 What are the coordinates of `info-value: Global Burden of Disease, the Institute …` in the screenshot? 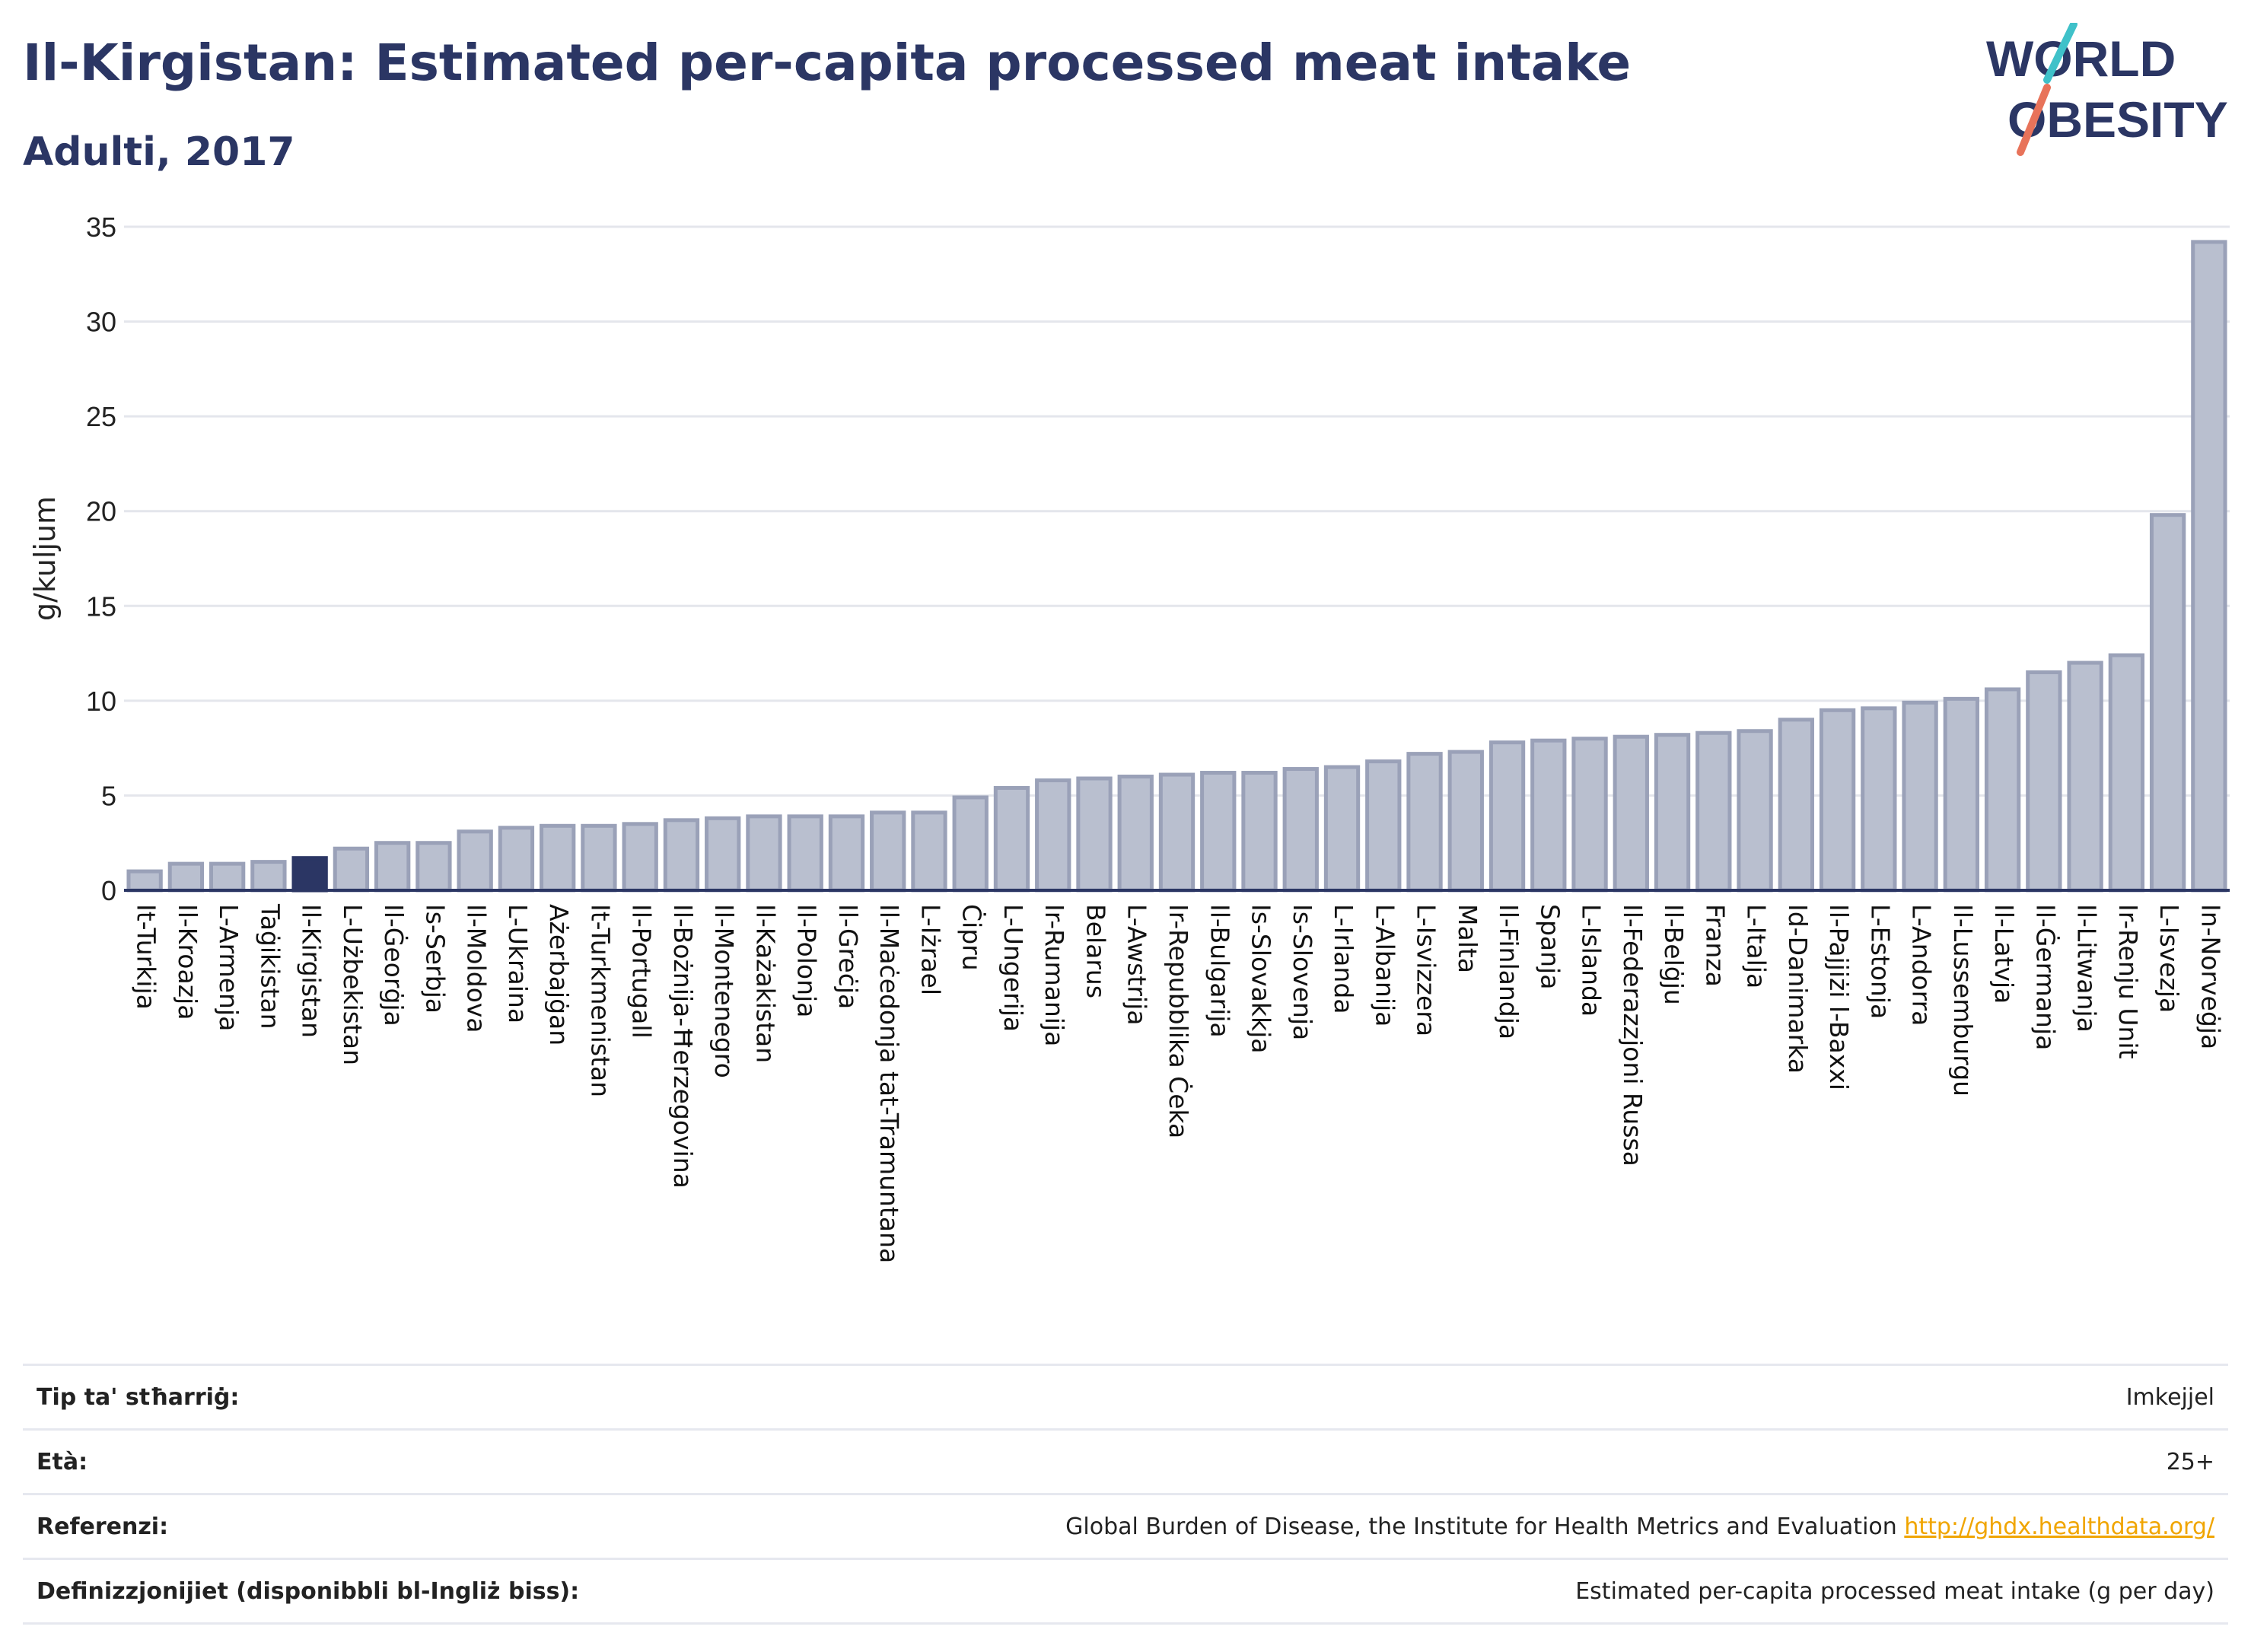 It's located at (1646, 1527).